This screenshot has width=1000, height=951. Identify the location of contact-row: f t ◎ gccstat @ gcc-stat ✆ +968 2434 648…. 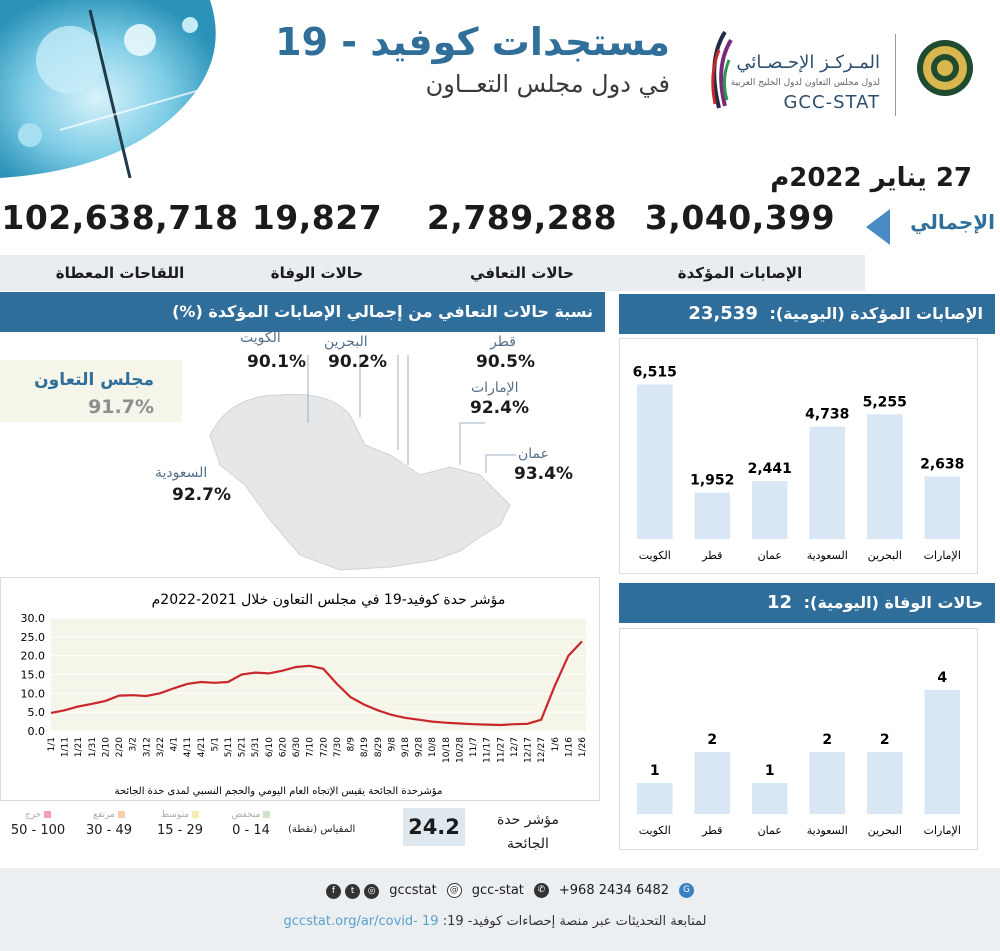
(510, 890).